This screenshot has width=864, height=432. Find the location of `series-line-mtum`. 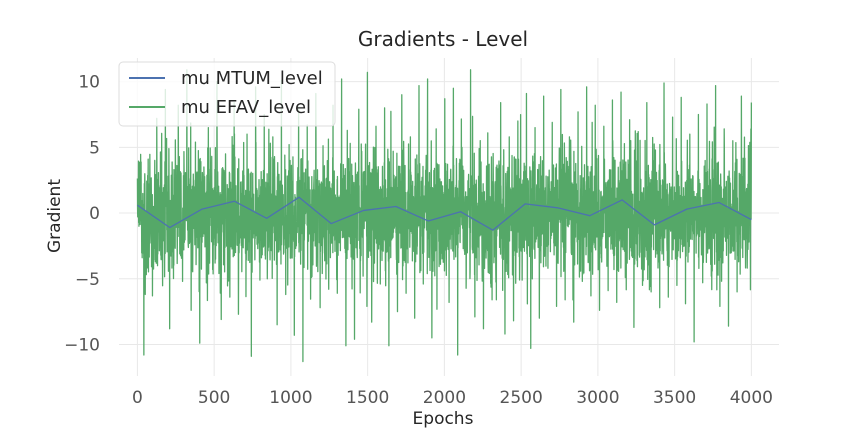

series-line-mtum is located at coordinates (444, 213).